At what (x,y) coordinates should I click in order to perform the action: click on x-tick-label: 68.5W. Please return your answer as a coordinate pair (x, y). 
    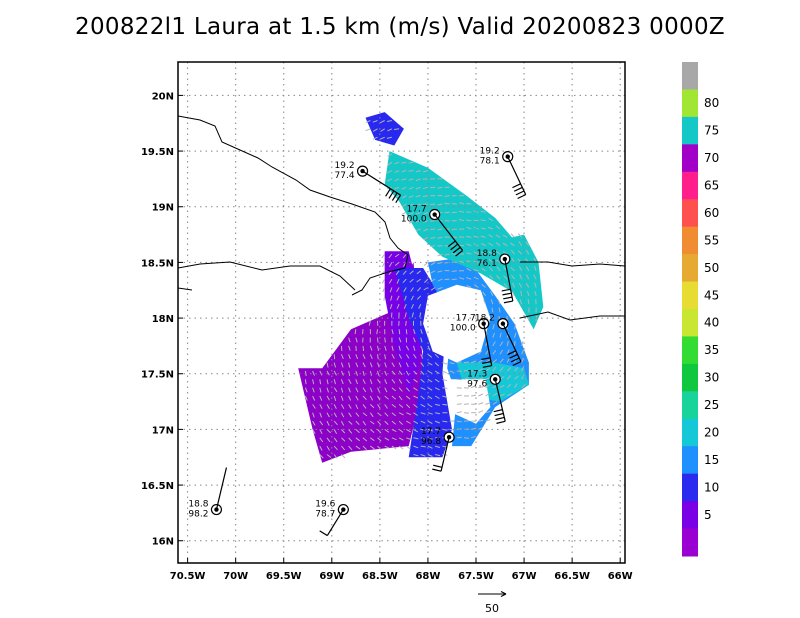
    Looking at the image, I should click on (380, 576).